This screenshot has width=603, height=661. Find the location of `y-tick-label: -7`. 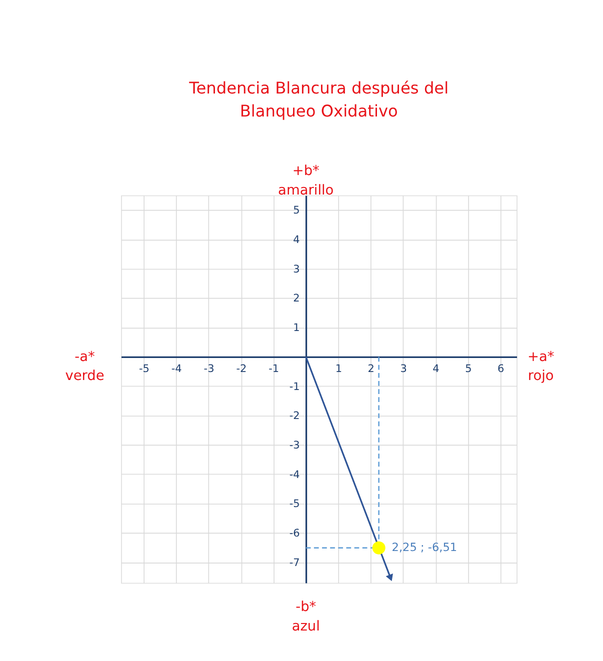

y-tick-label: -7 is located at coordinates (294, 562).